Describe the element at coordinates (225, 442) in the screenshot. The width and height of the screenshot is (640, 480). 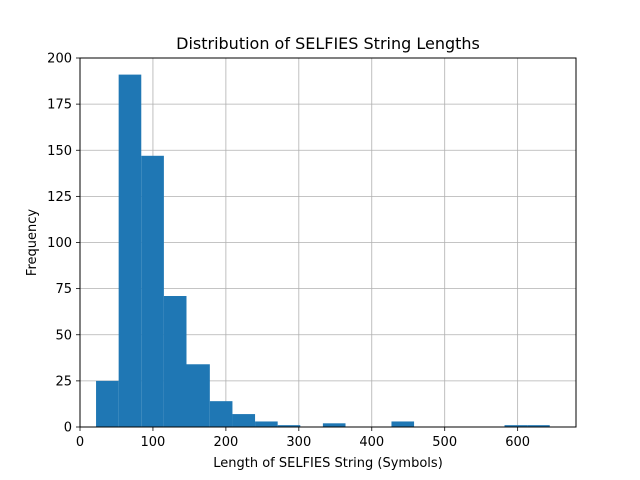
I see `x-tick-label: 200` at that location.